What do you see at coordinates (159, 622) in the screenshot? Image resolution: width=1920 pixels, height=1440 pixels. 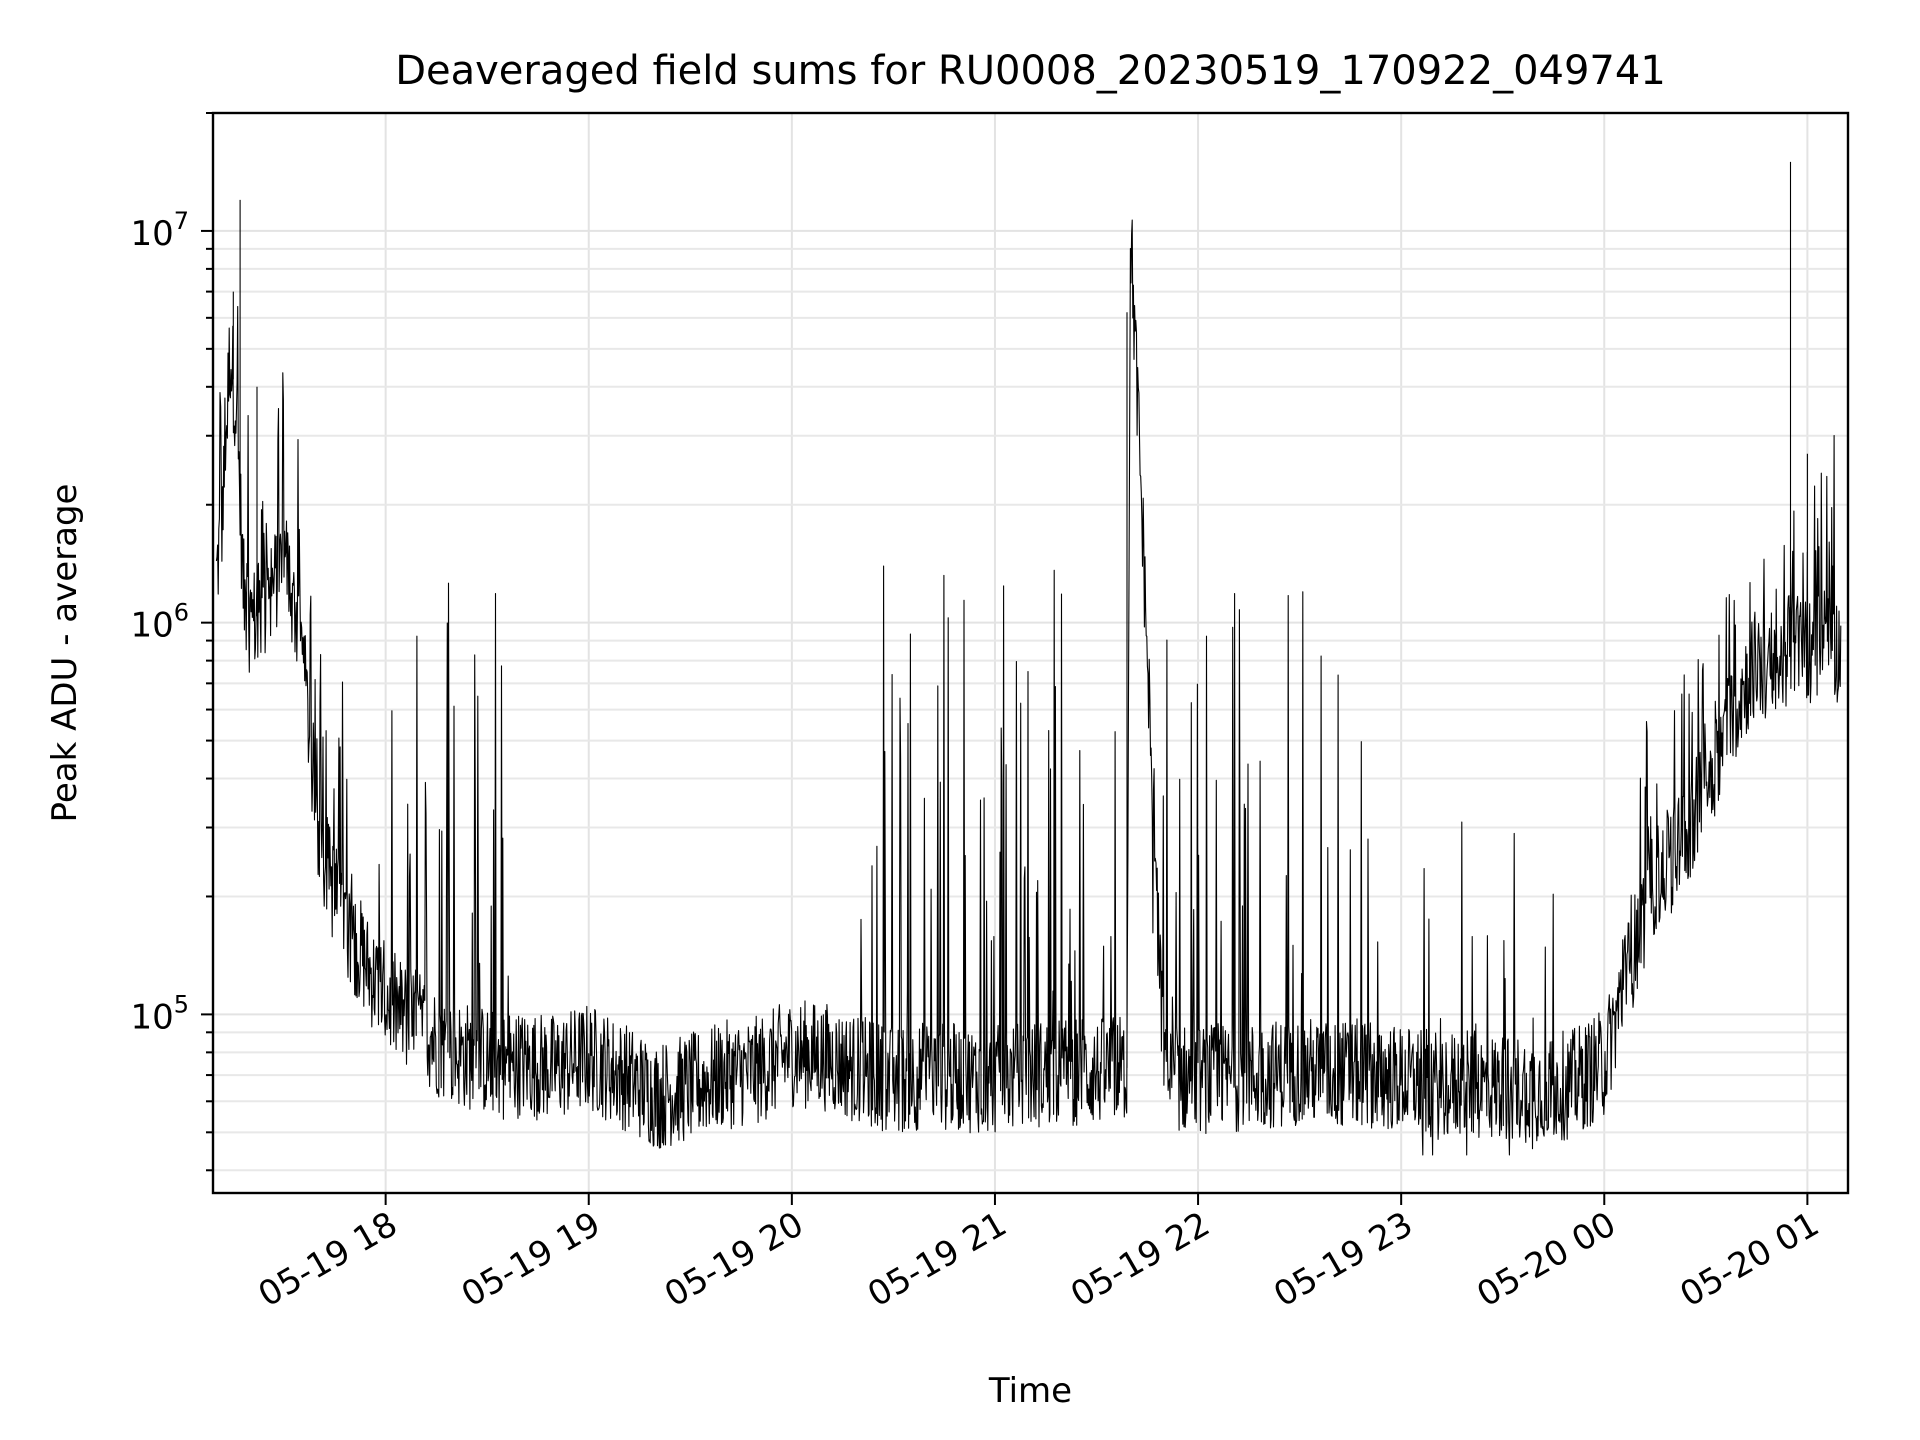 I see `y-tick-label: 10⁶` at bounding box center [159, 622].